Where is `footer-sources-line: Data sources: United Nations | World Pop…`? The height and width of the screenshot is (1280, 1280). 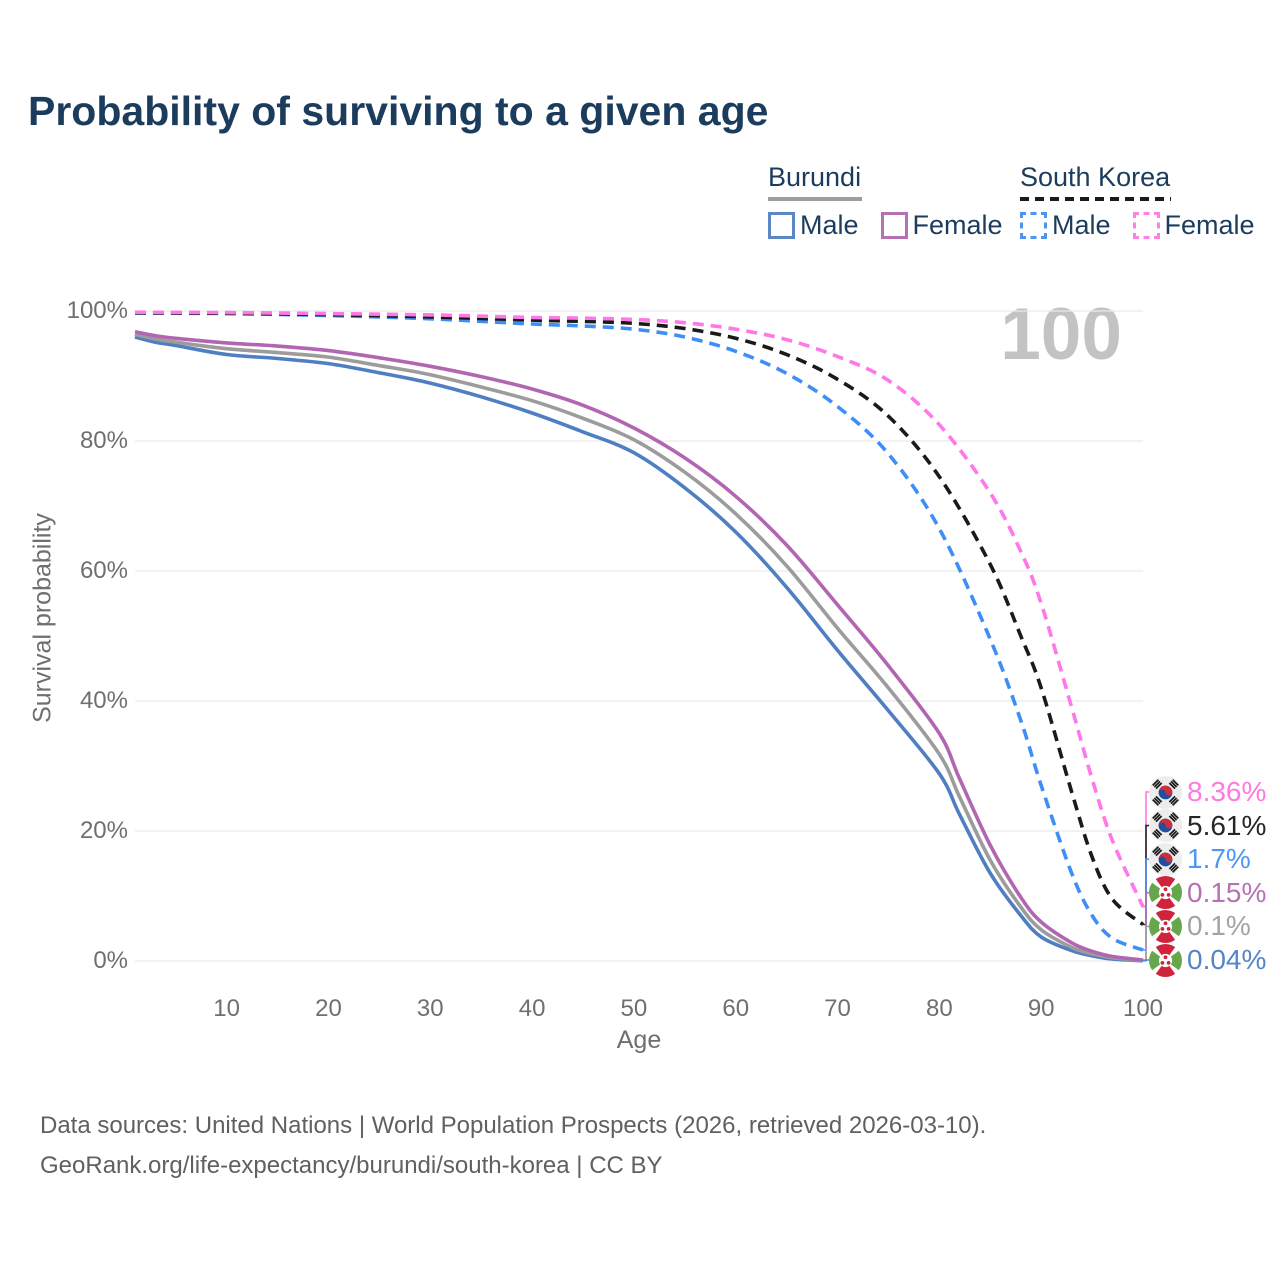
footer-sources-line: Data sources: United Nations | World Pop… is located at coordinates (513, 1125).